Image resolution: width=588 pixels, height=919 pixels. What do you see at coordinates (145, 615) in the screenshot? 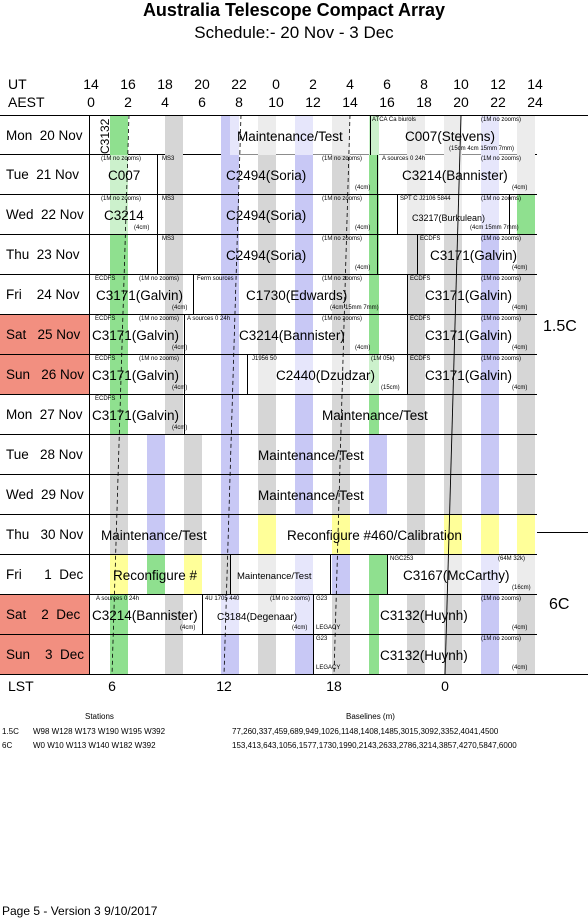
I see `project-label: C3214(Bannister)` at bounding box center [145, 615].